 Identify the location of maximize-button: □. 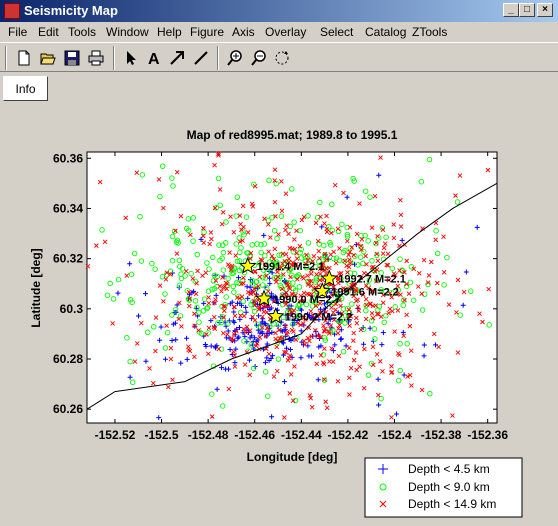
(527, 10).